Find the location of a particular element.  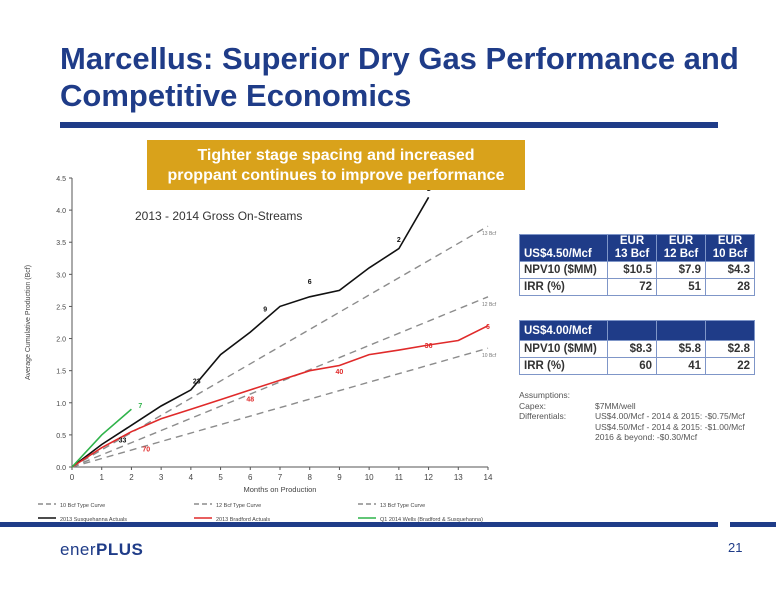

table-cell: $10.5 is located at coordinates (632, 270).